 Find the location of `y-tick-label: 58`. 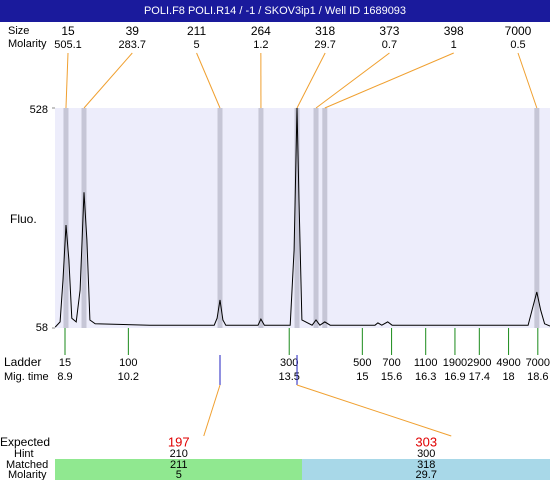

y-tick-label: 58 is located at coordinates (42, 328).